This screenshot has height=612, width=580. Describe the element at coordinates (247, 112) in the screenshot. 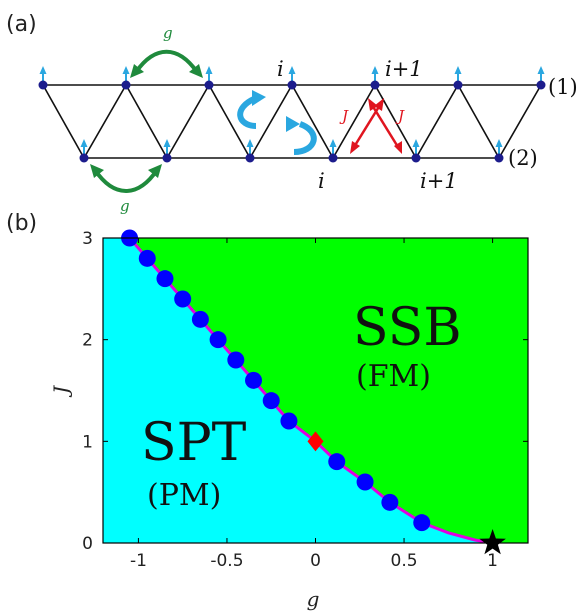

I see `swirl-arrow-left` at that location.